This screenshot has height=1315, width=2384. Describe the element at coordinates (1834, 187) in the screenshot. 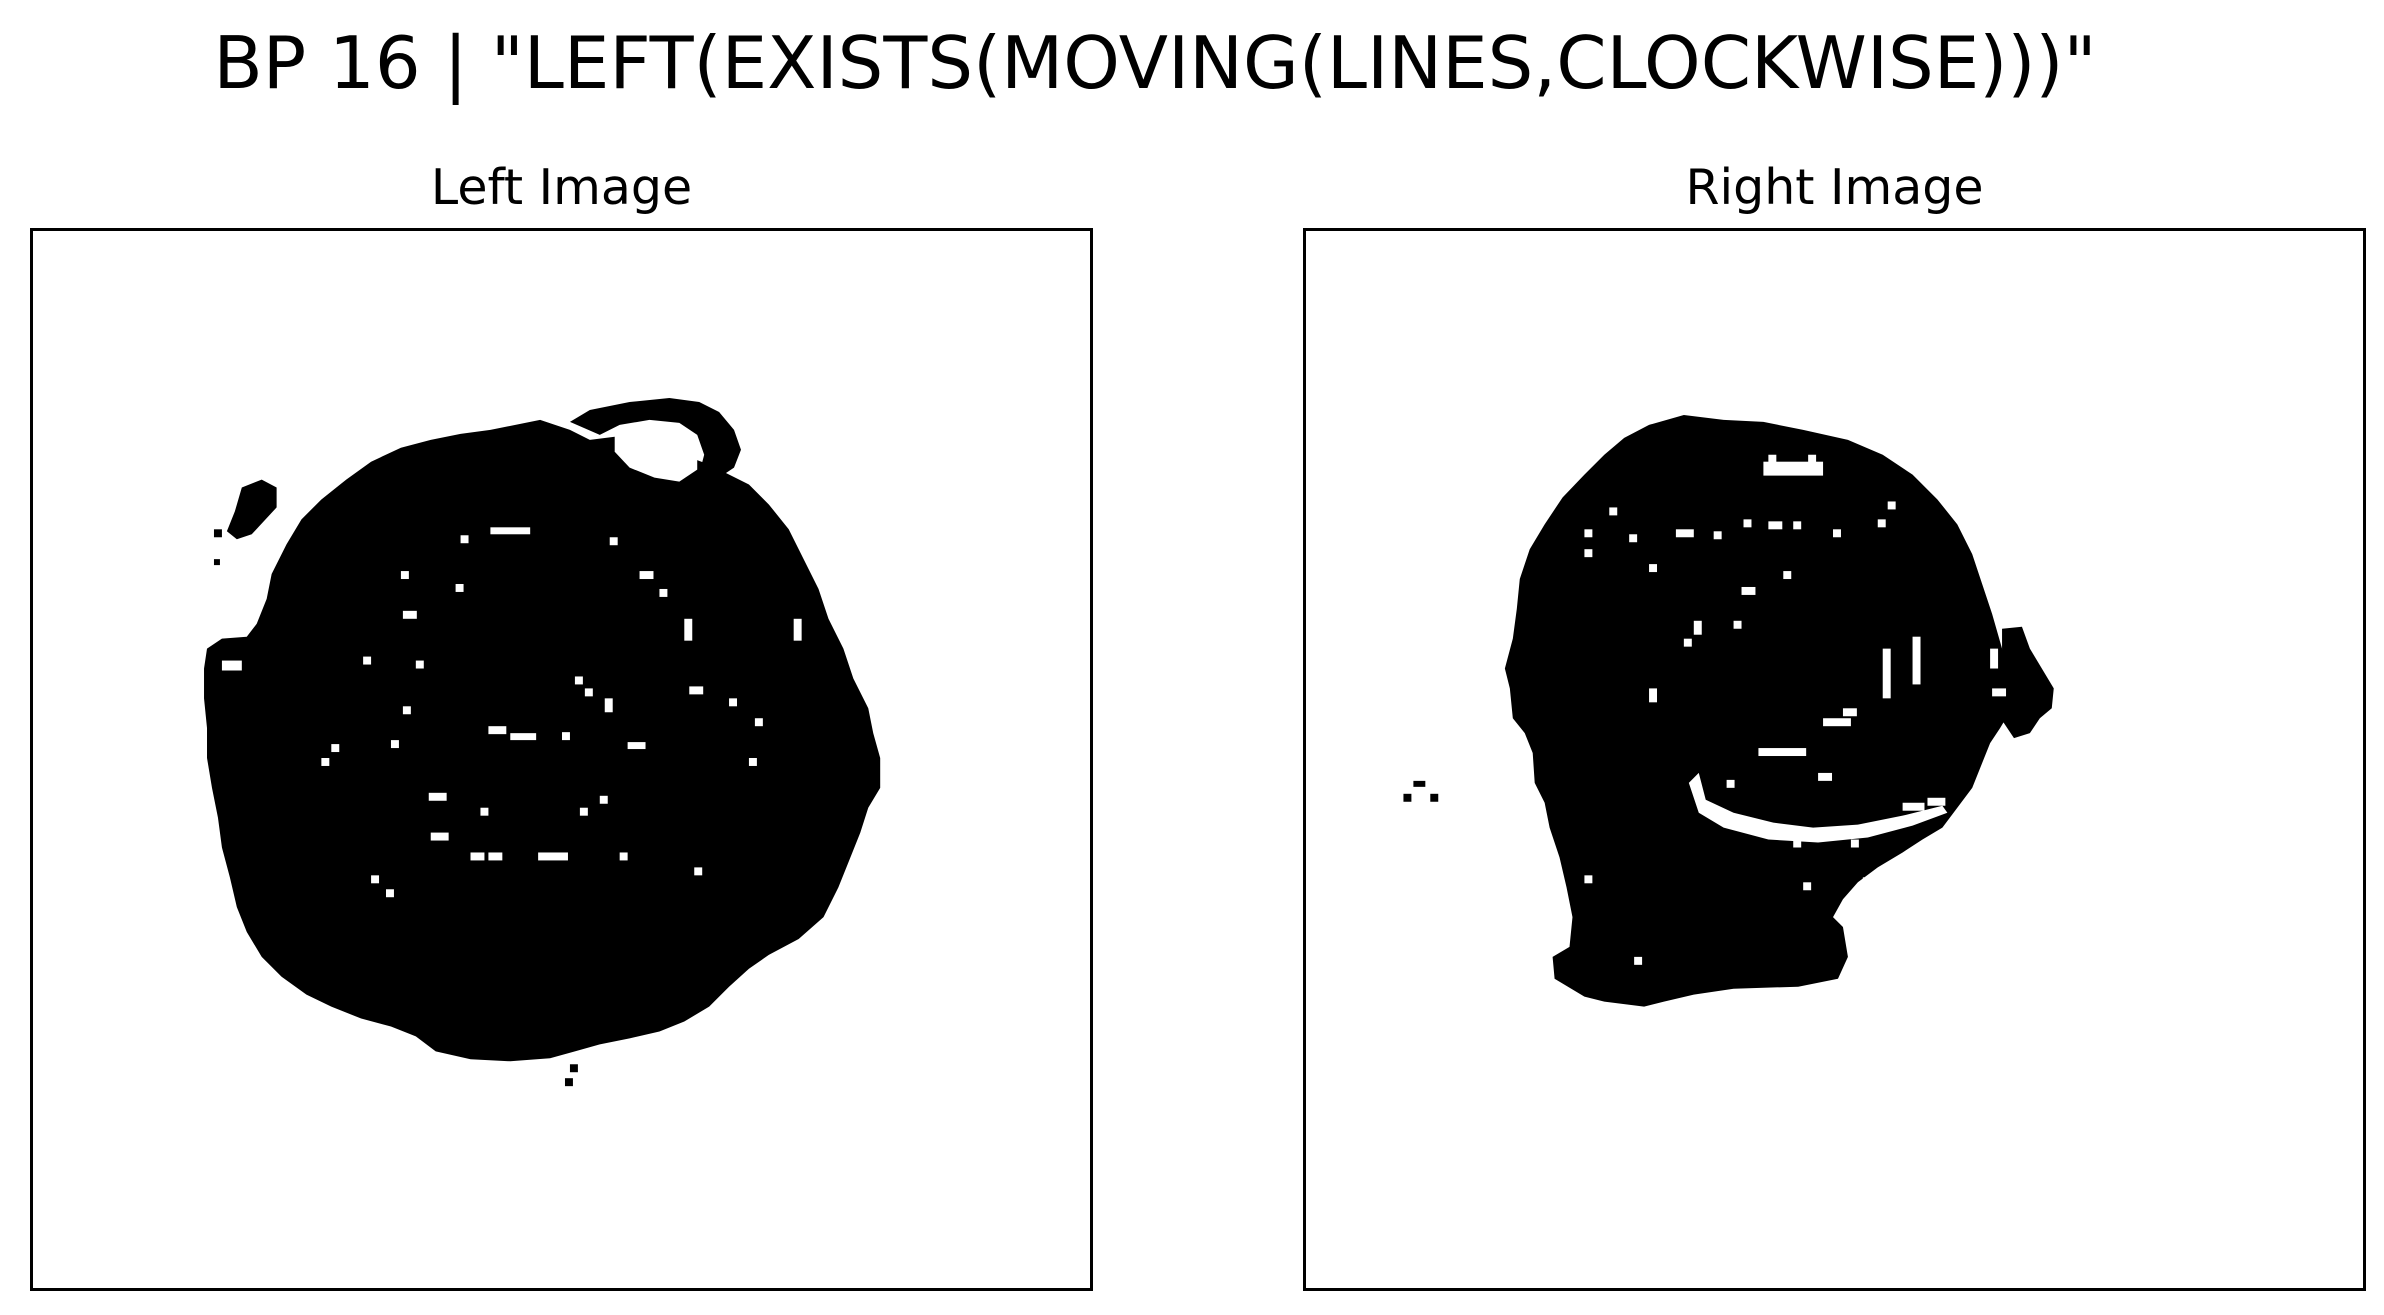

I see `right-panel-title: Right Image` at that location.